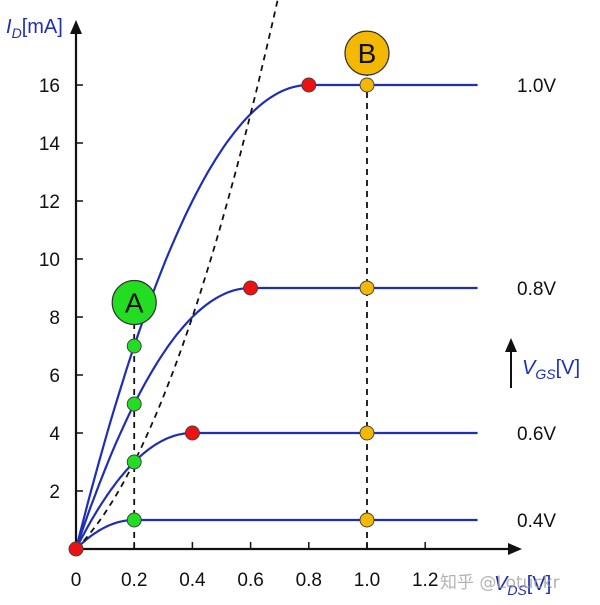 Image resolution: width=600 pixels, height=605 pixels. What do you see at coordinates (42, 27) in the screenshot?
I see `y-axis-title-unit: [mA]` at bounding box center [42, 27].